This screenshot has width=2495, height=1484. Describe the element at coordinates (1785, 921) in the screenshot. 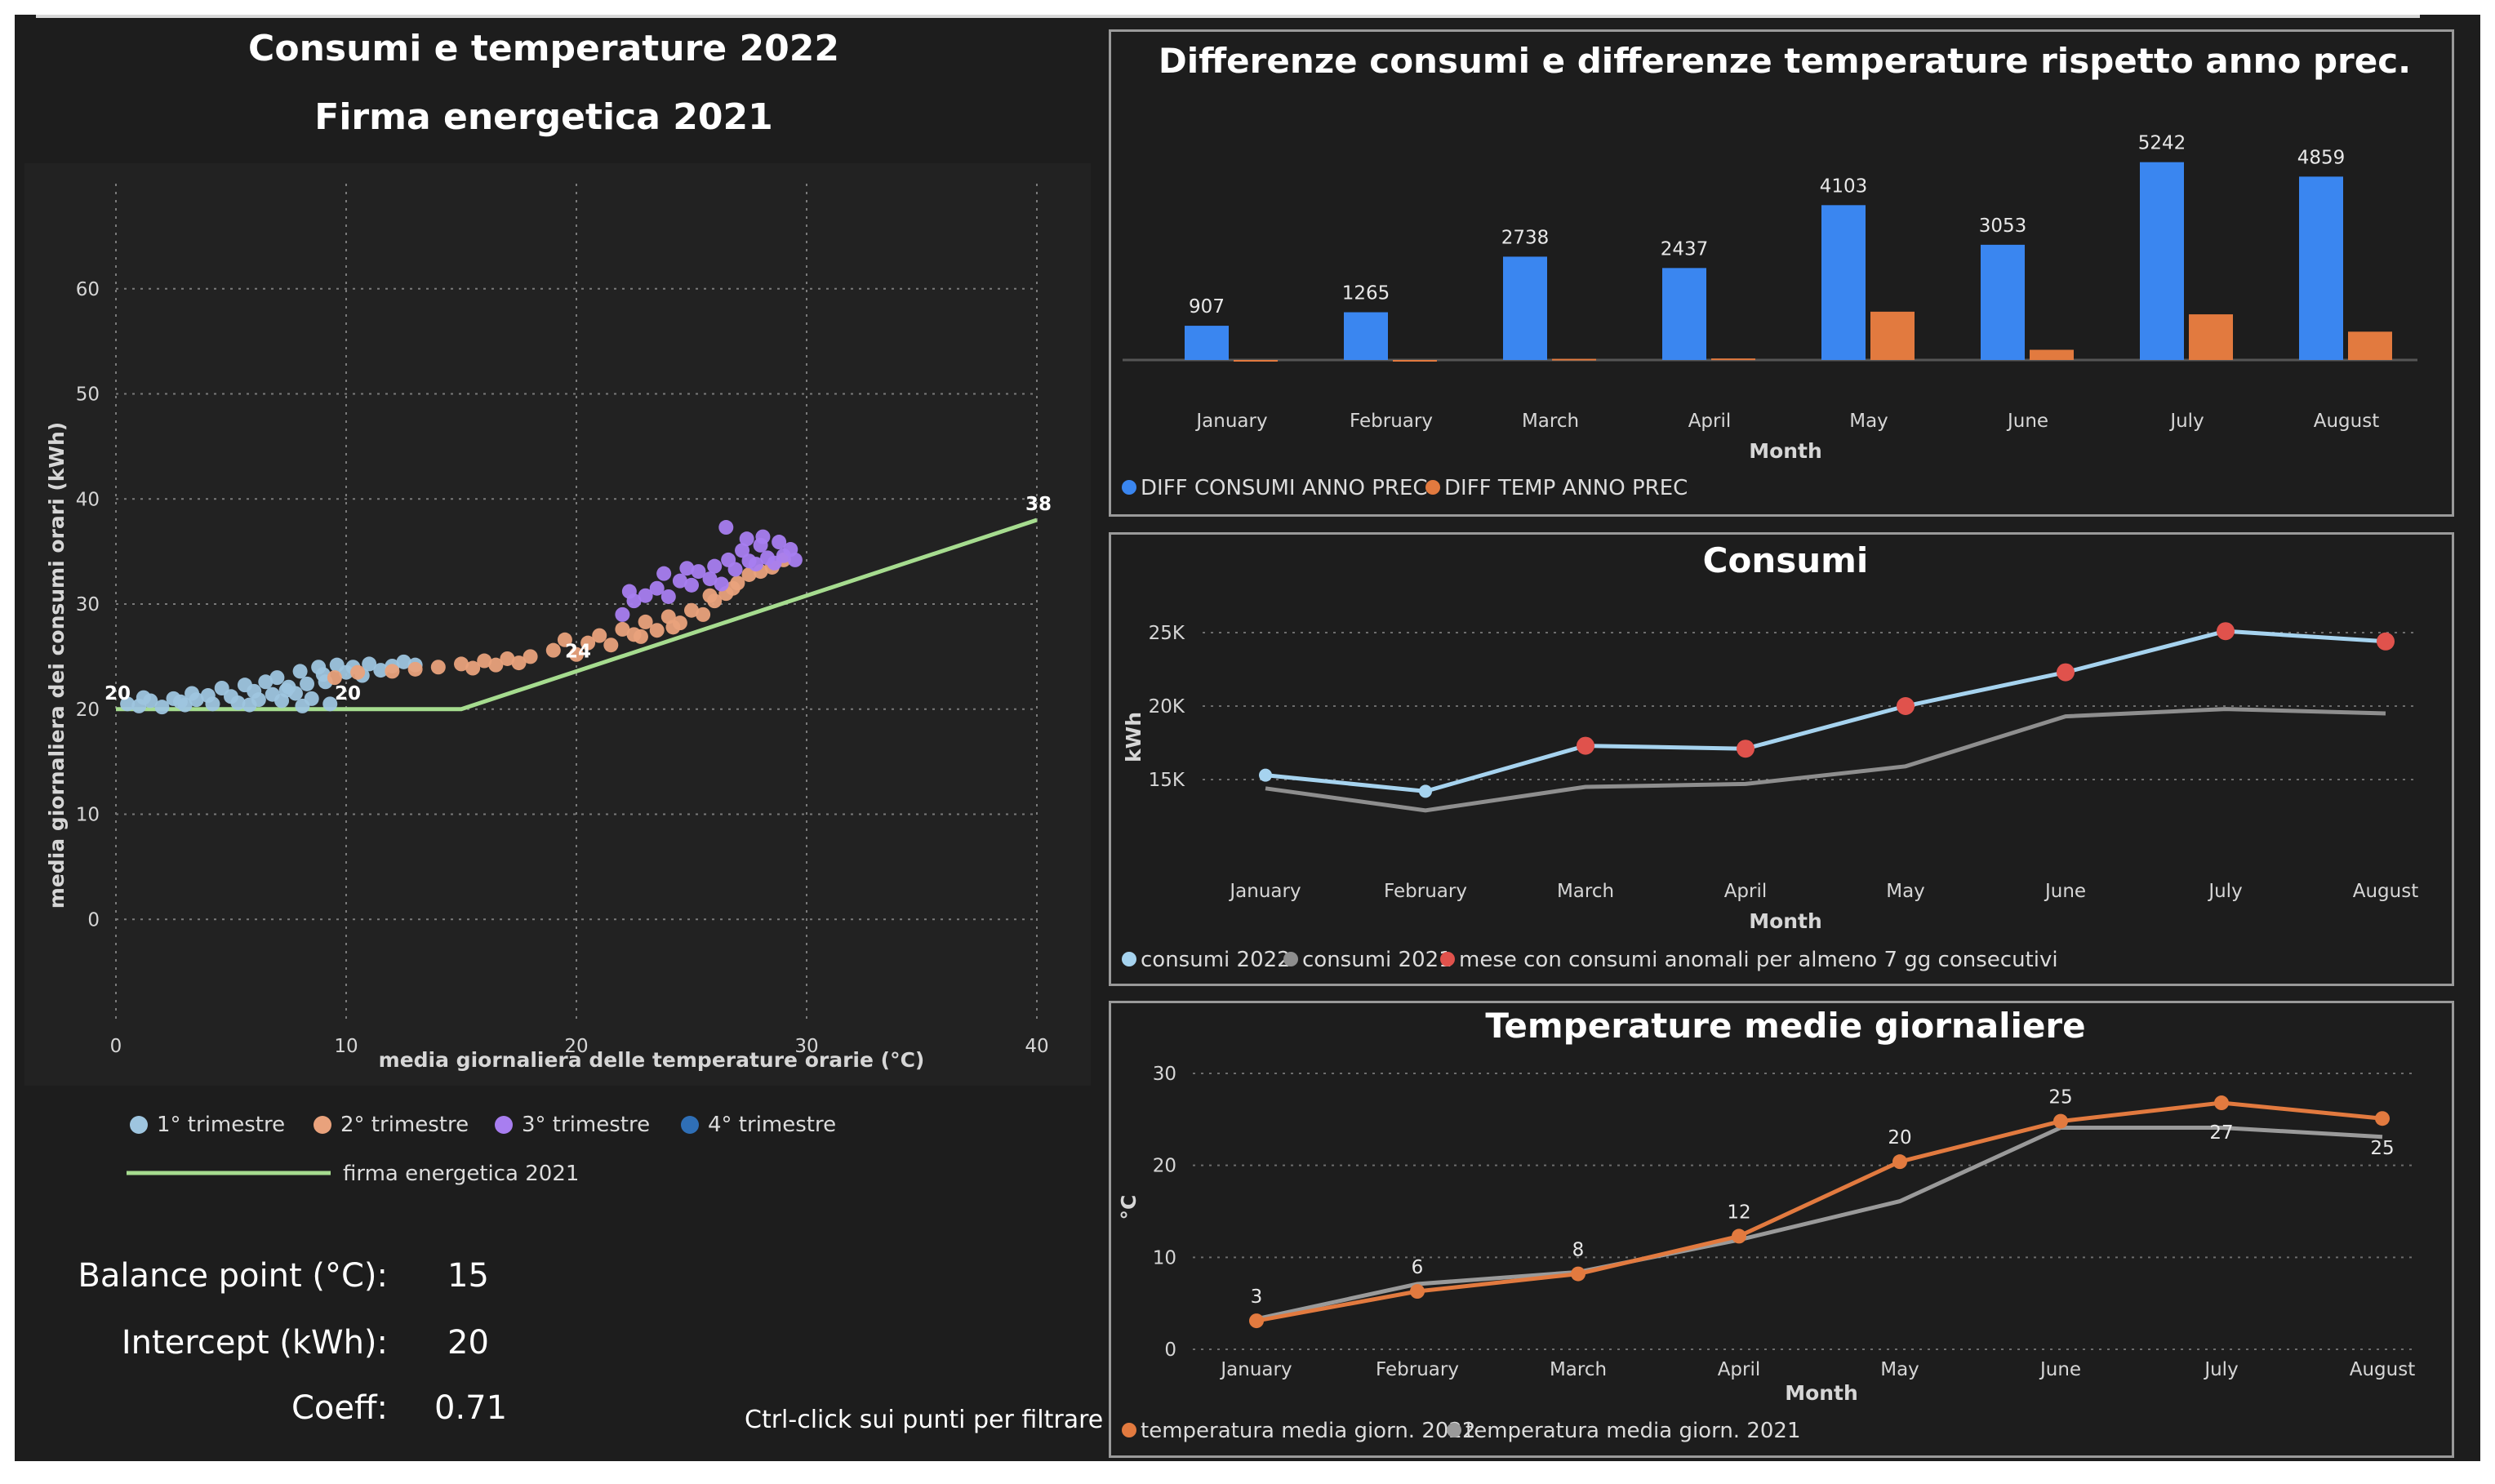

I see `consumi-x-axis-title: Month` at that location.